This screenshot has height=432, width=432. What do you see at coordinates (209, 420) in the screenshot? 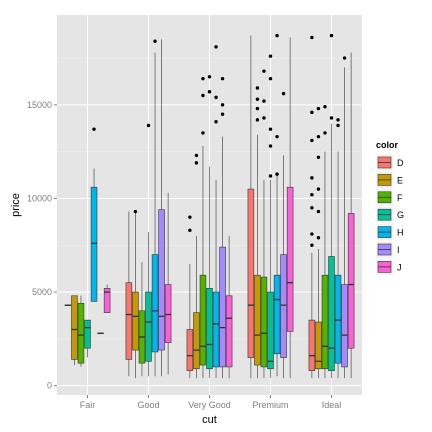
I see `x-axis-title: cut` at bounding box center [209, 420].